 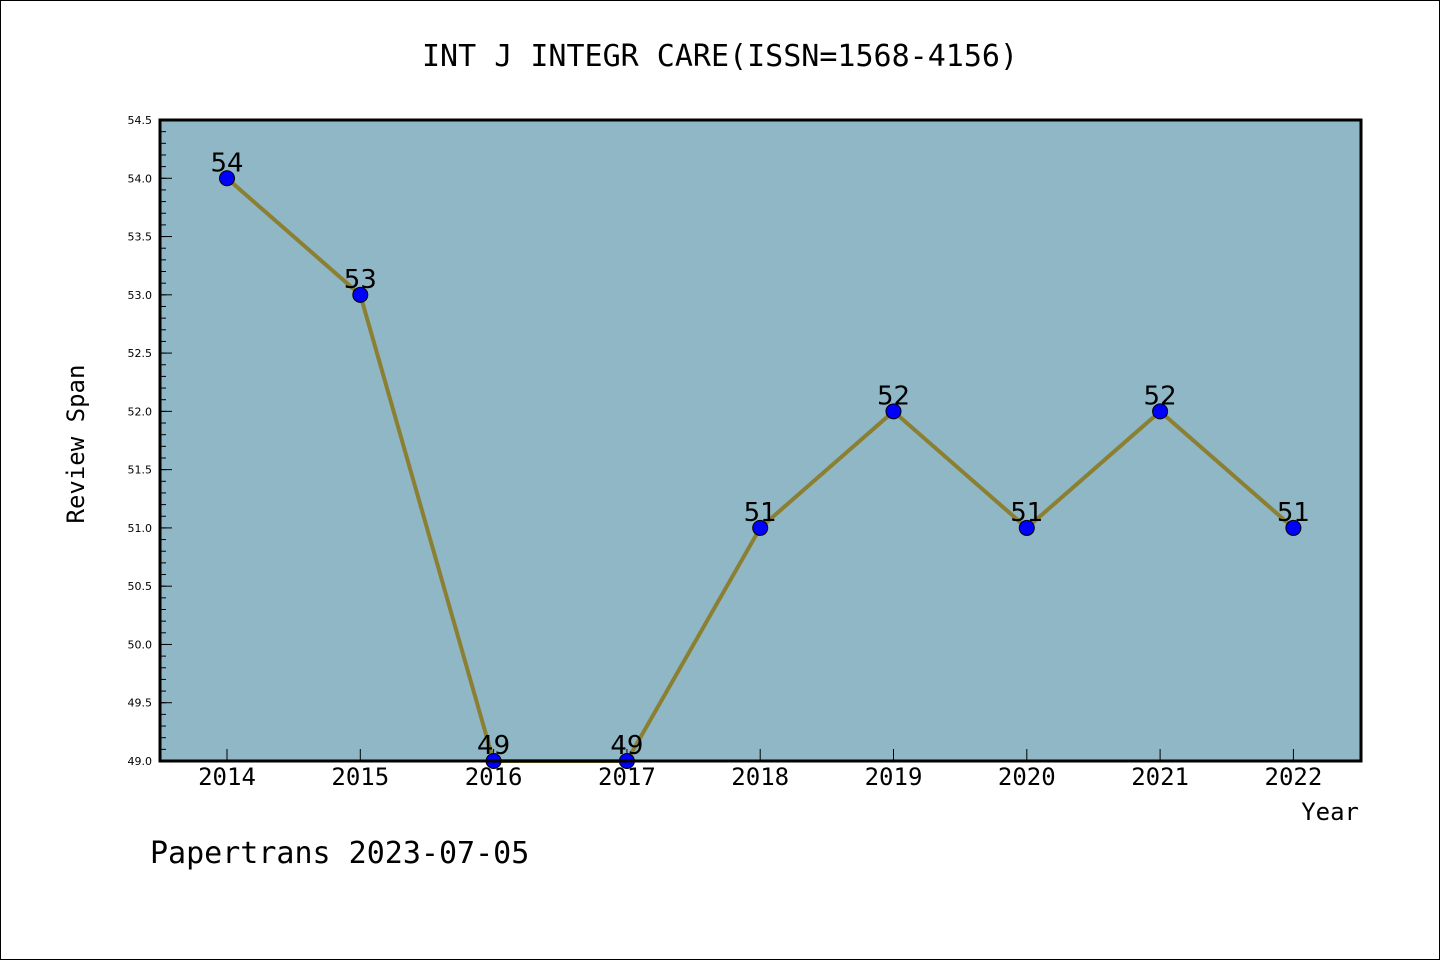 I want to click on x-tick-label: 2018, so click(x=760, y=777).